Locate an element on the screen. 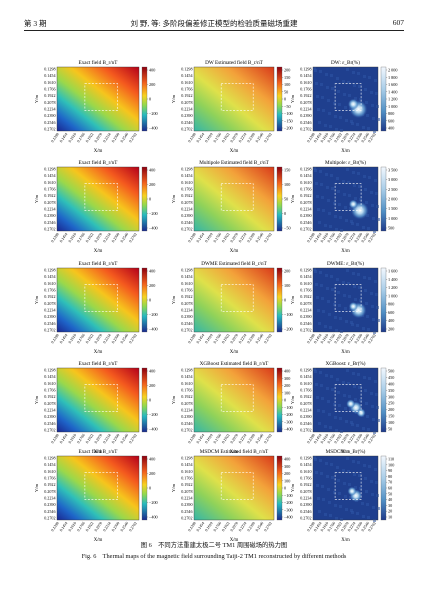  heatmap is located at coordinates (234, 300).